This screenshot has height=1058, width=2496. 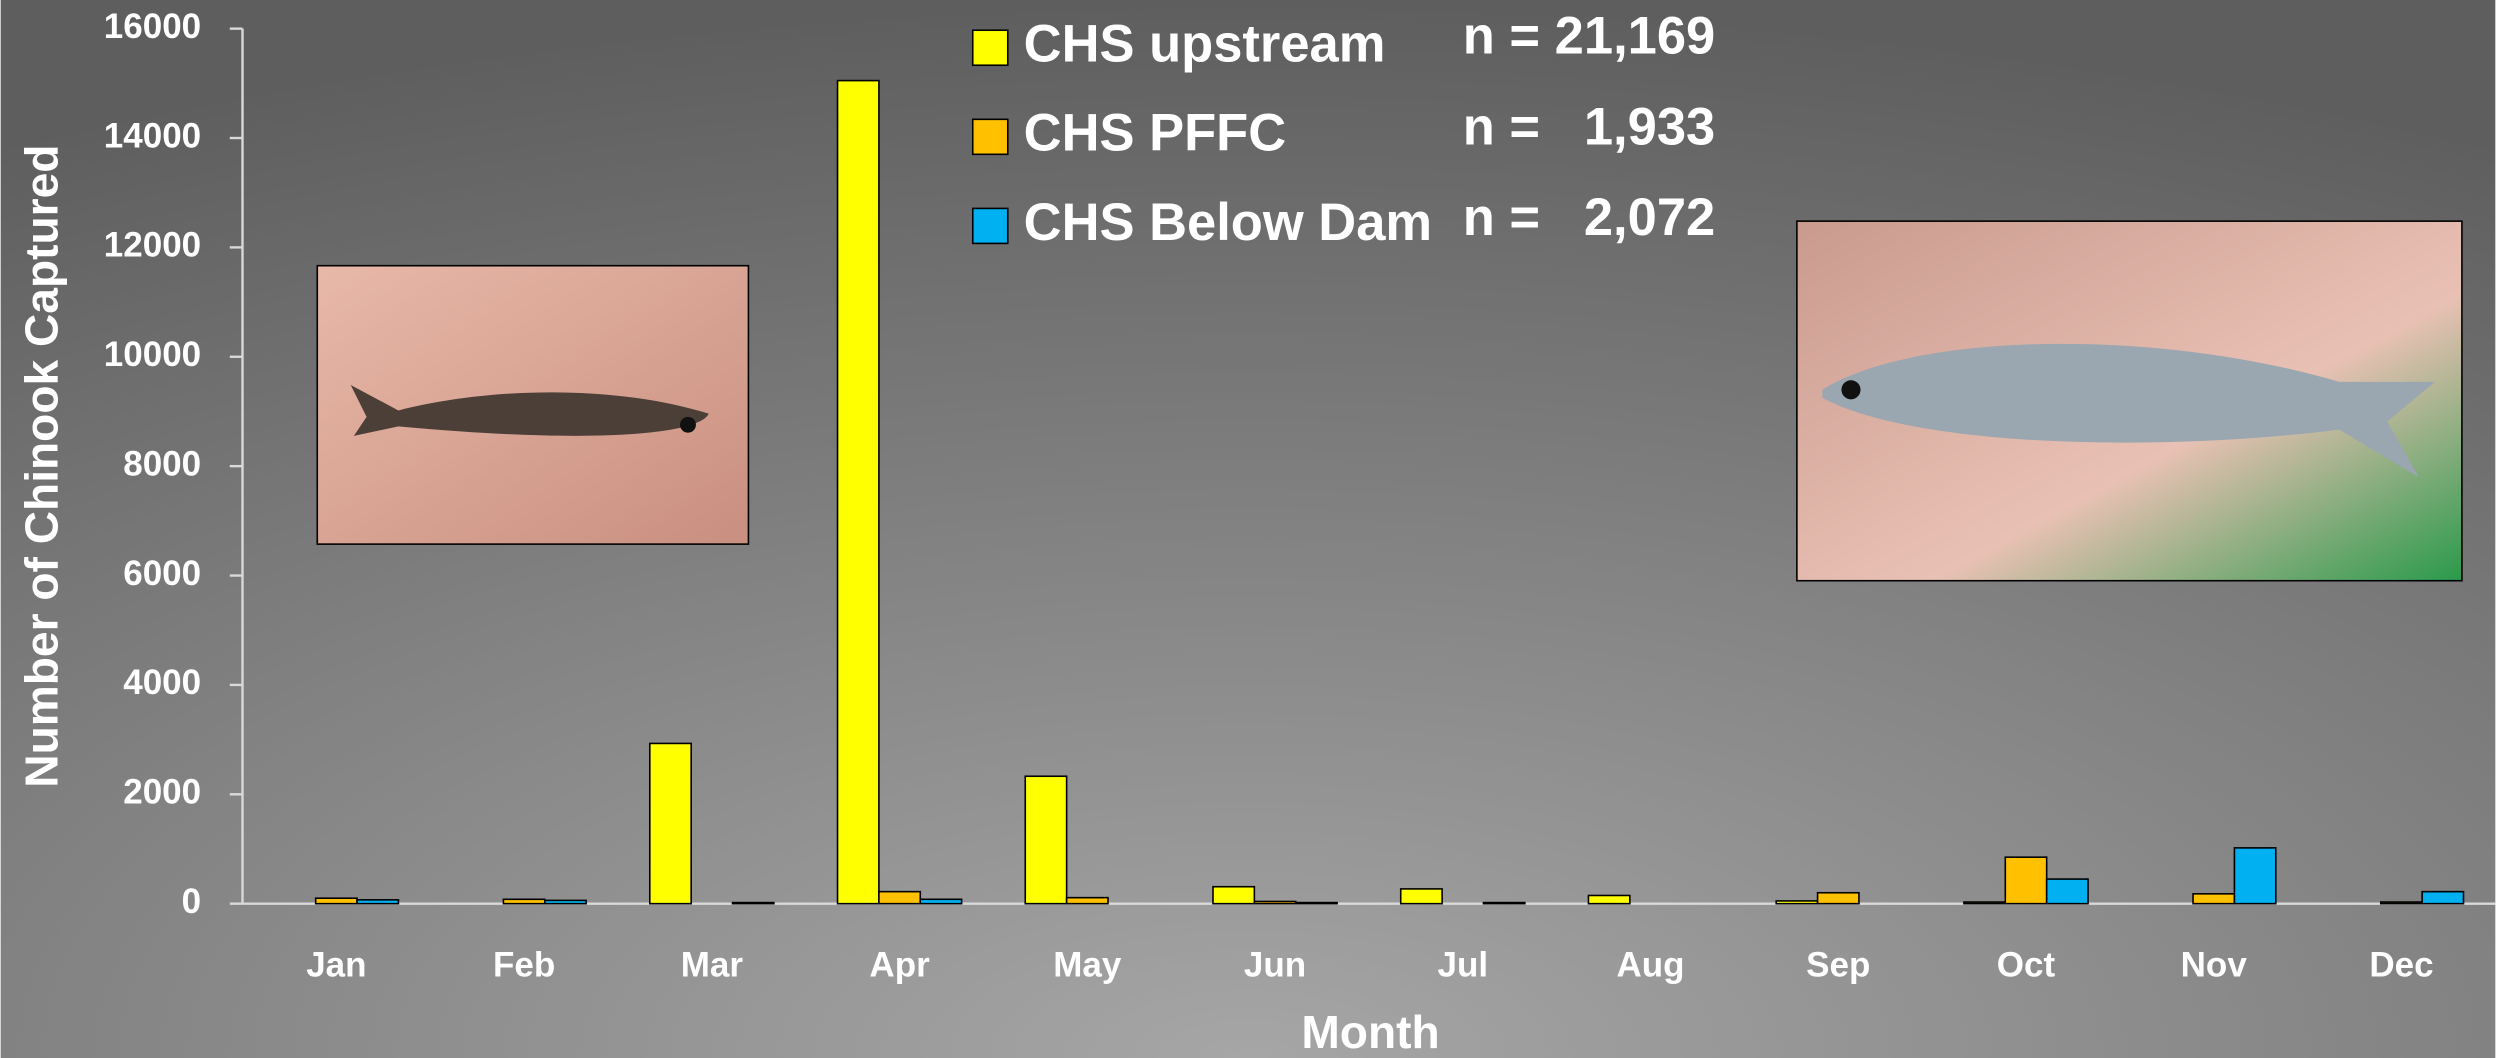 I want to click on legend-count: n = 2,072, so click(x=1589, y=217).